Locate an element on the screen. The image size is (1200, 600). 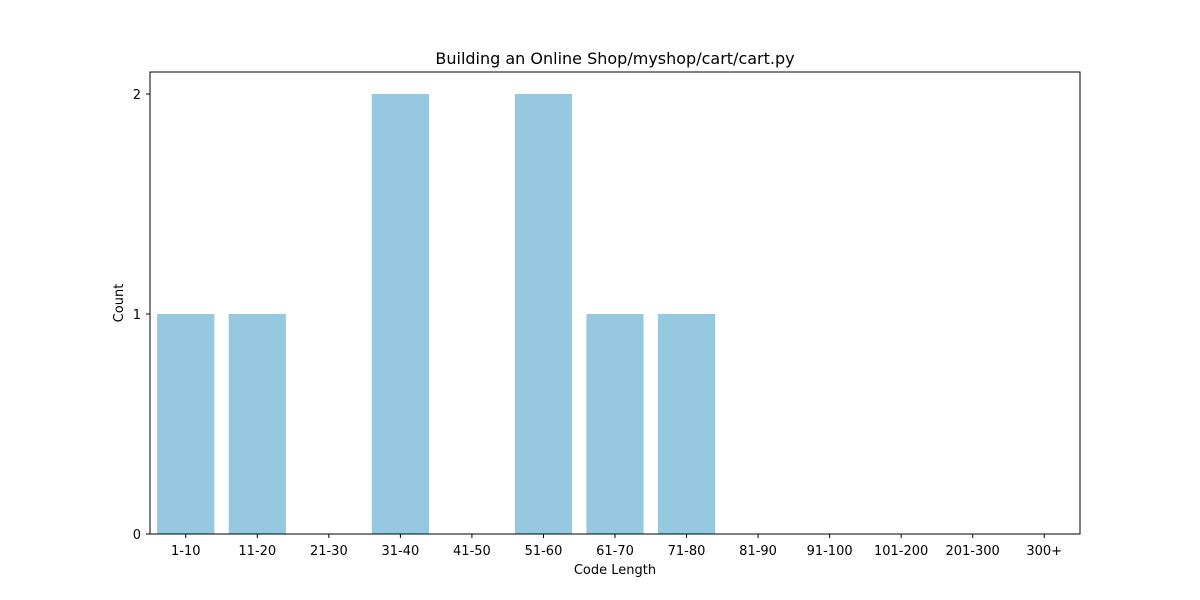
x-tick-label: 101-200 is located at coordinates (901, 551).